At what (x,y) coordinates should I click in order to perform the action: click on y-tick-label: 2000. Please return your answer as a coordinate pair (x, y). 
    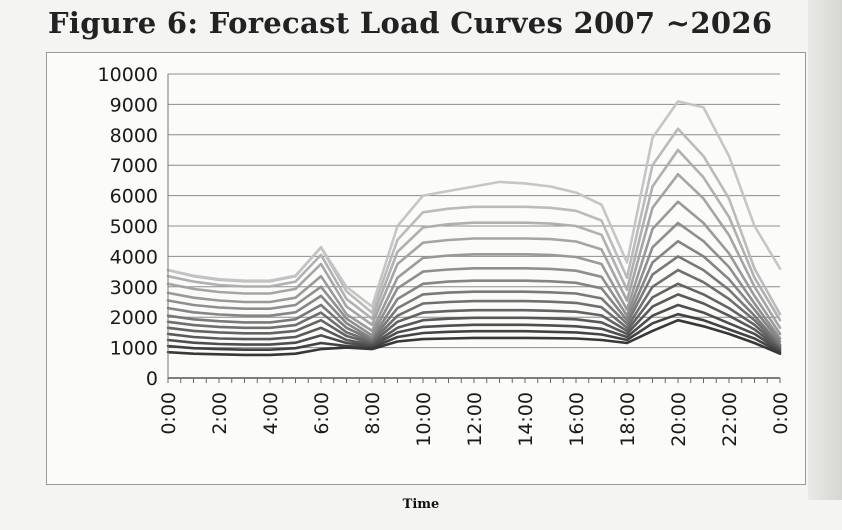
    Looking at the image, I should click on (134, 318).